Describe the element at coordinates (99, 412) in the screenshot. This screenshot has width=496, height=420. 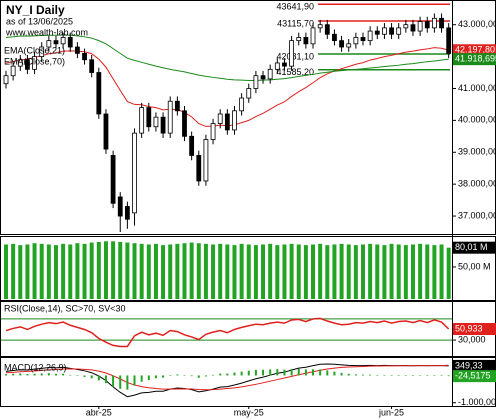
I see `x-tick-label: abr-25` at that location.